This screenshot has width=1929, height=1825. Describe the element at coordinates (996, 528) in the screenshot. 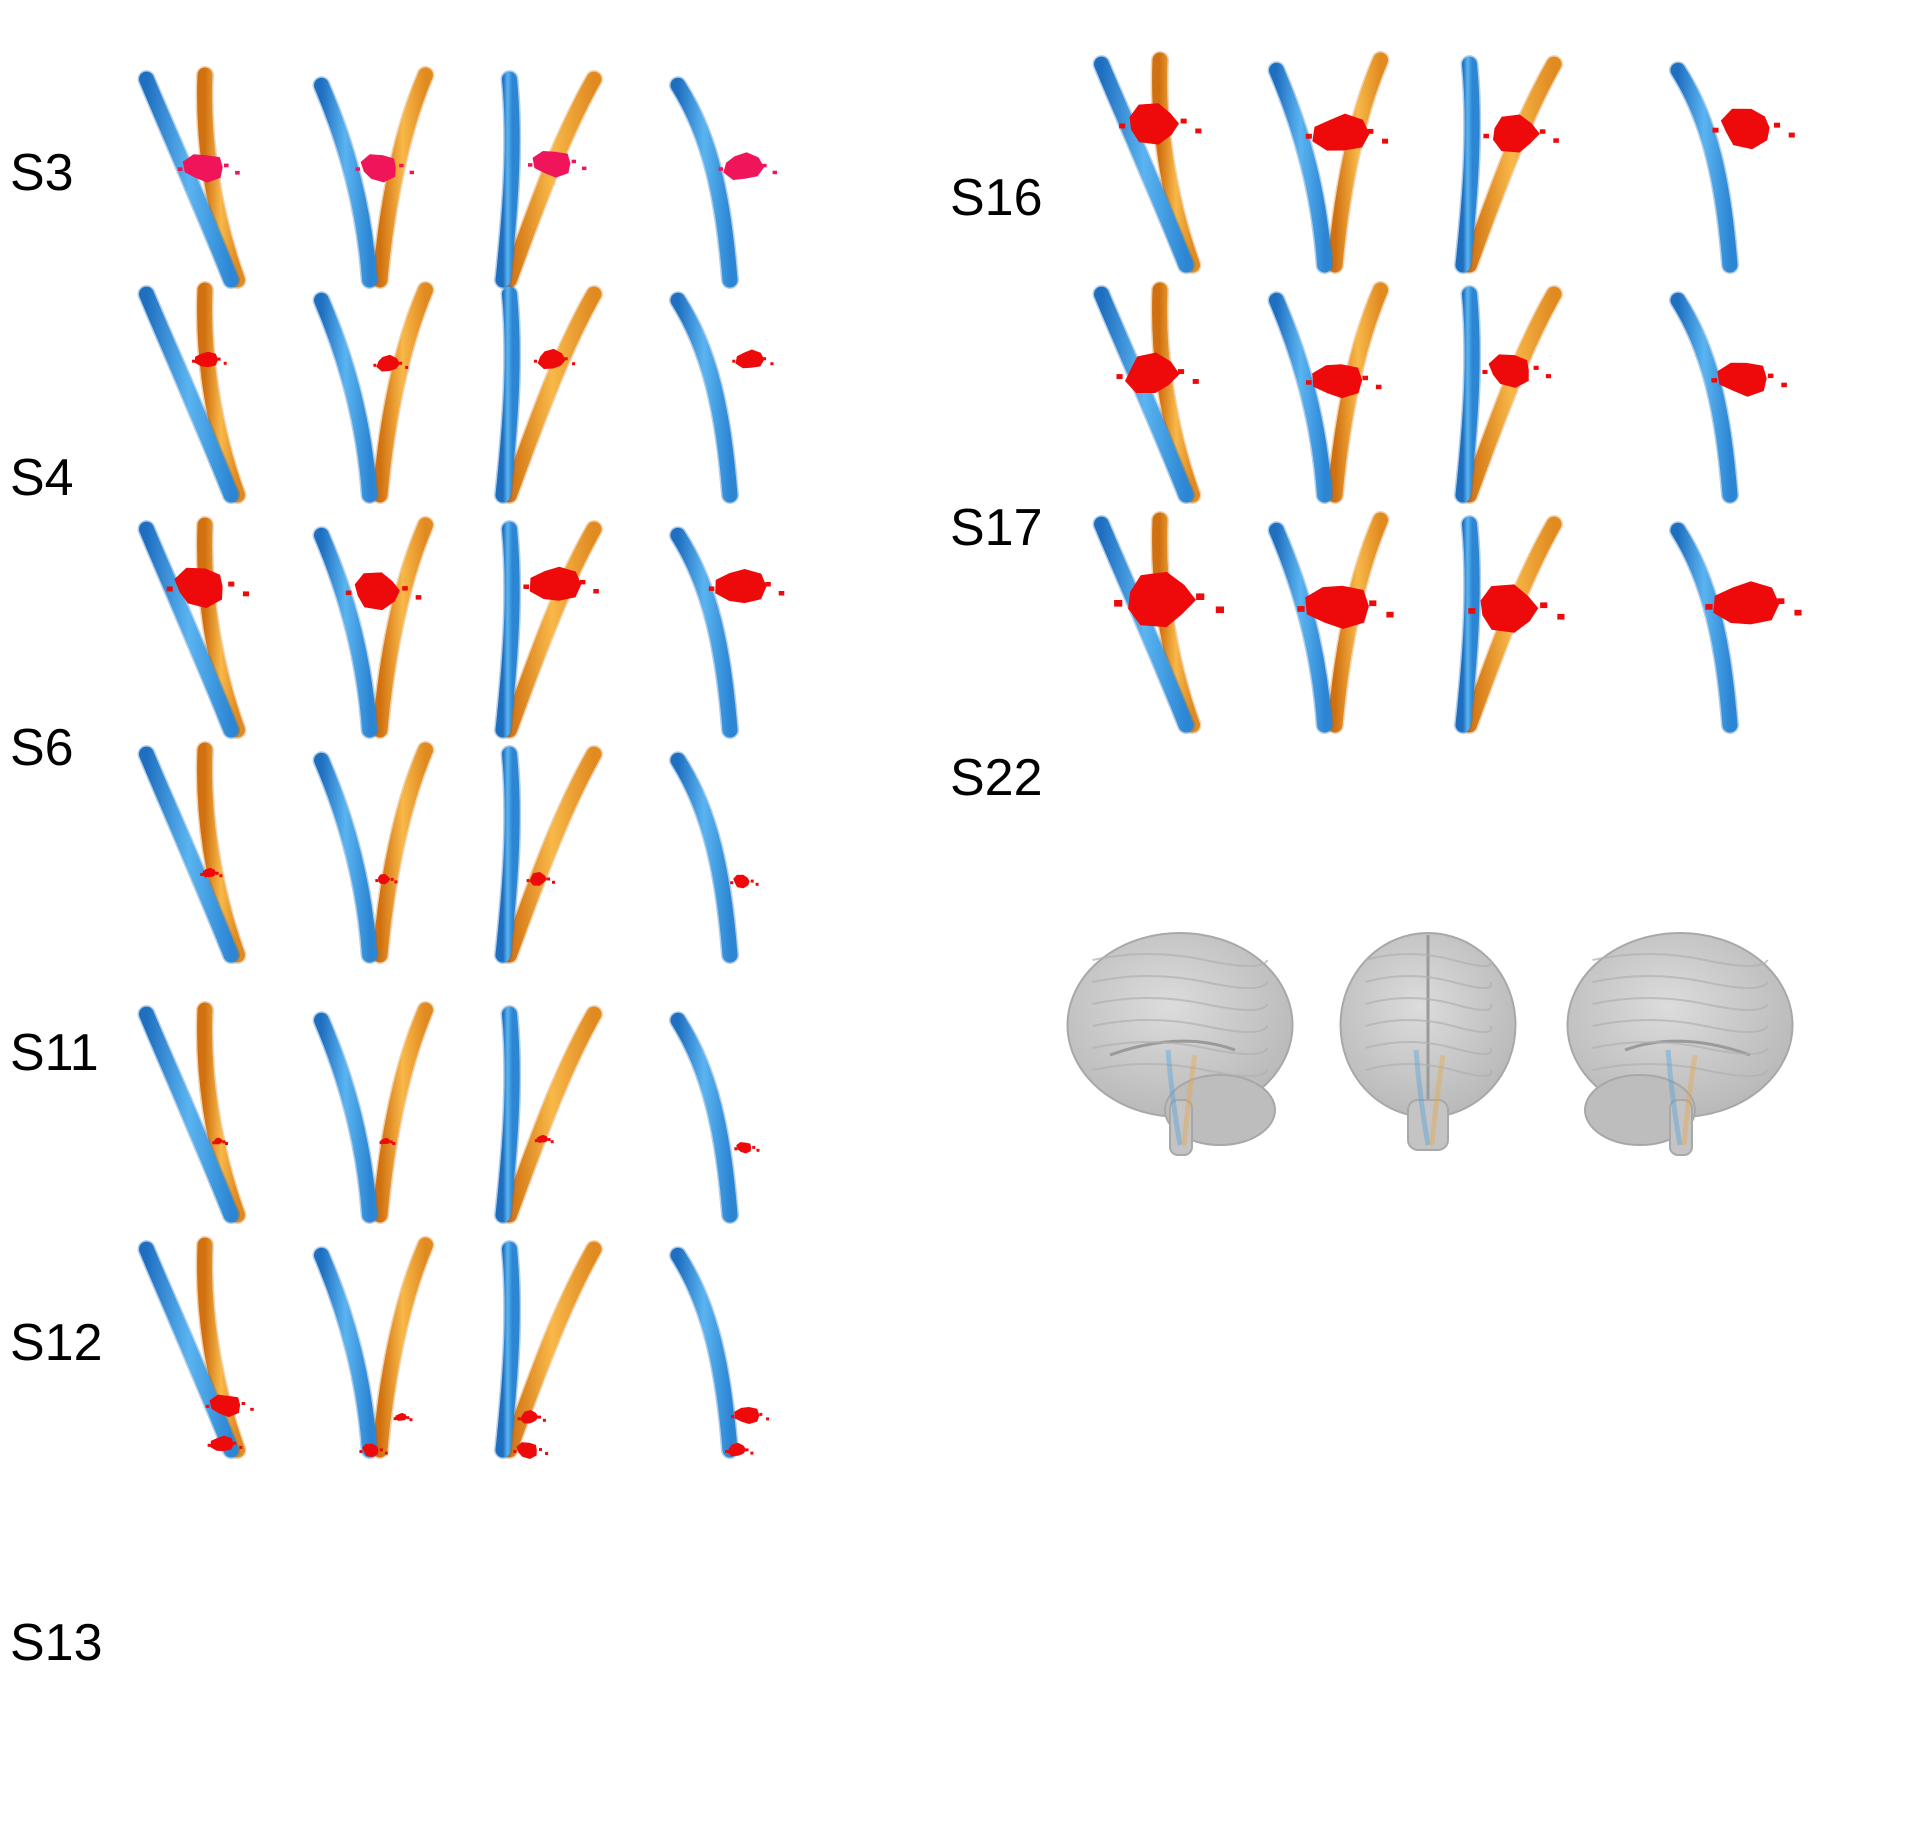

I see `subject-label: S17` at that location.